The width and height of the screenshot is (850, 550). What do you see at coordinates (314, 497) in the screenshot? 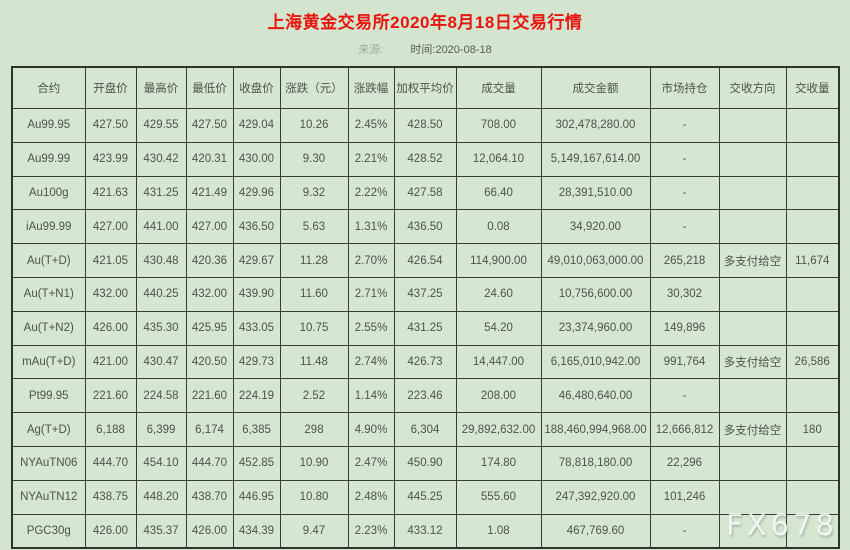
I see `table-cell: 10.80` at bounding box center [314, 497].